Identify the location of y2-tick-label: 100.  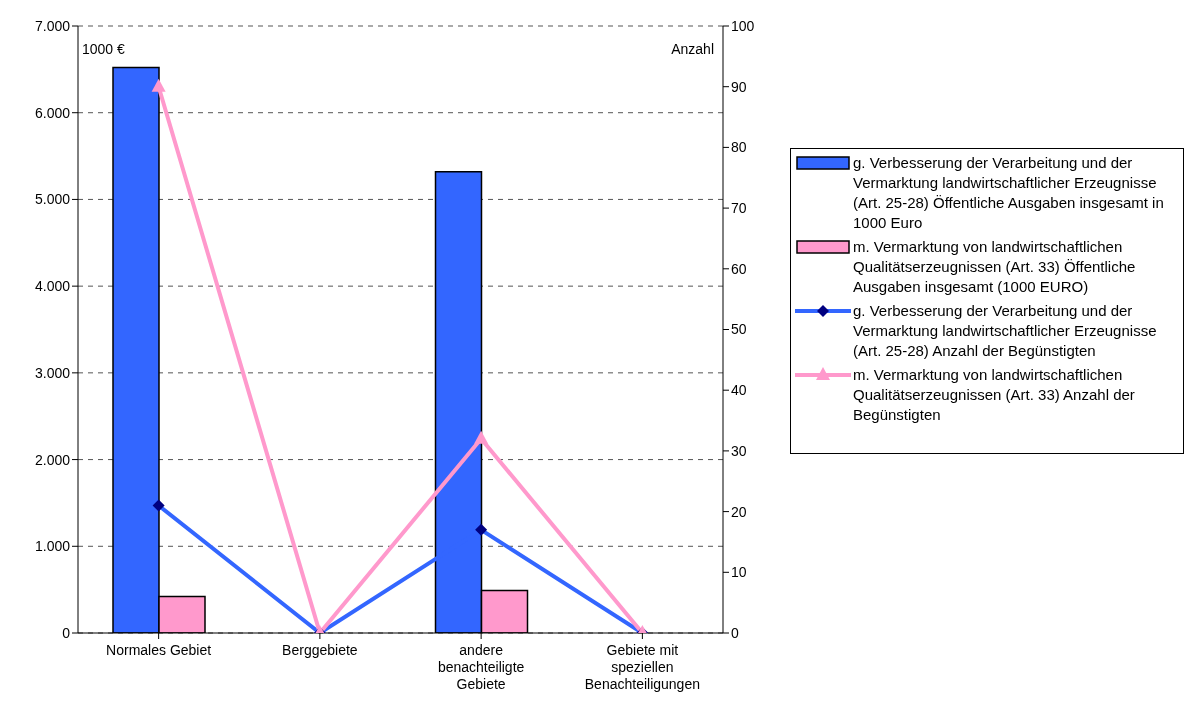
(743, 25).